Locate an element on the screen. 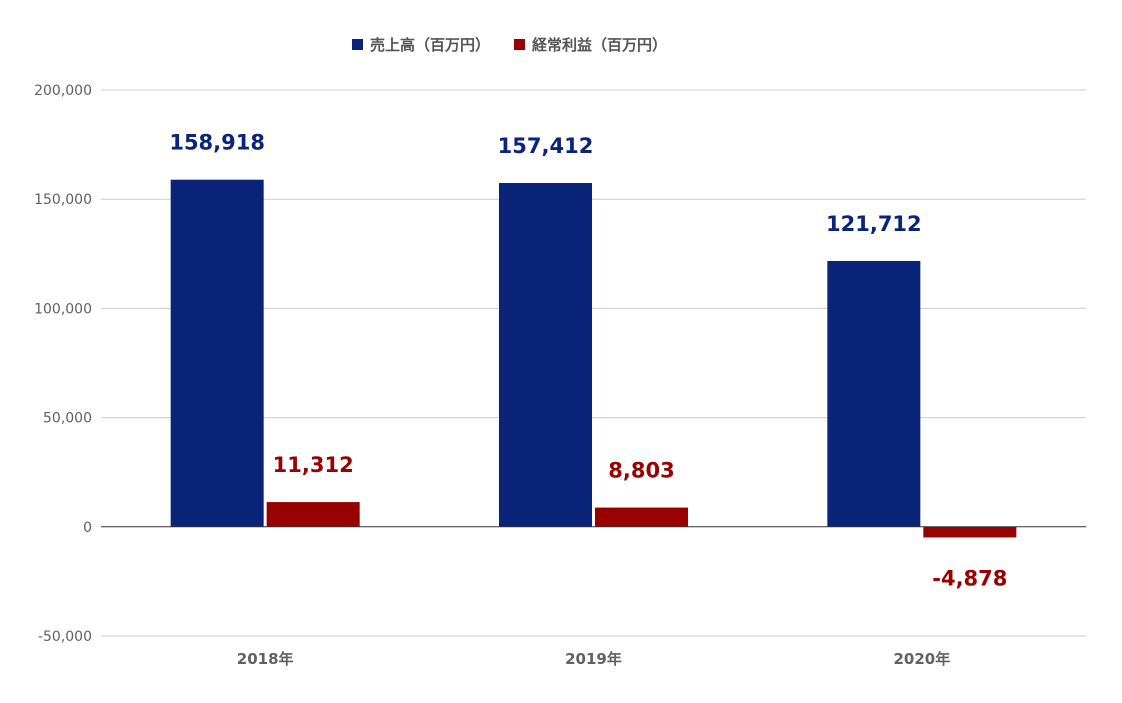 Image resolution: width=1122 pixels, height=703 pixels. x-category-label: 2020年 is located at coordinates (921, 659).